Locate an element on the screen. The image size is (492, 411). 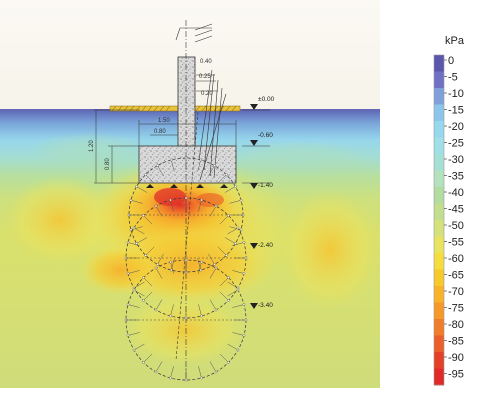
level-label: -1.40 is located at coordinates (265, 185).